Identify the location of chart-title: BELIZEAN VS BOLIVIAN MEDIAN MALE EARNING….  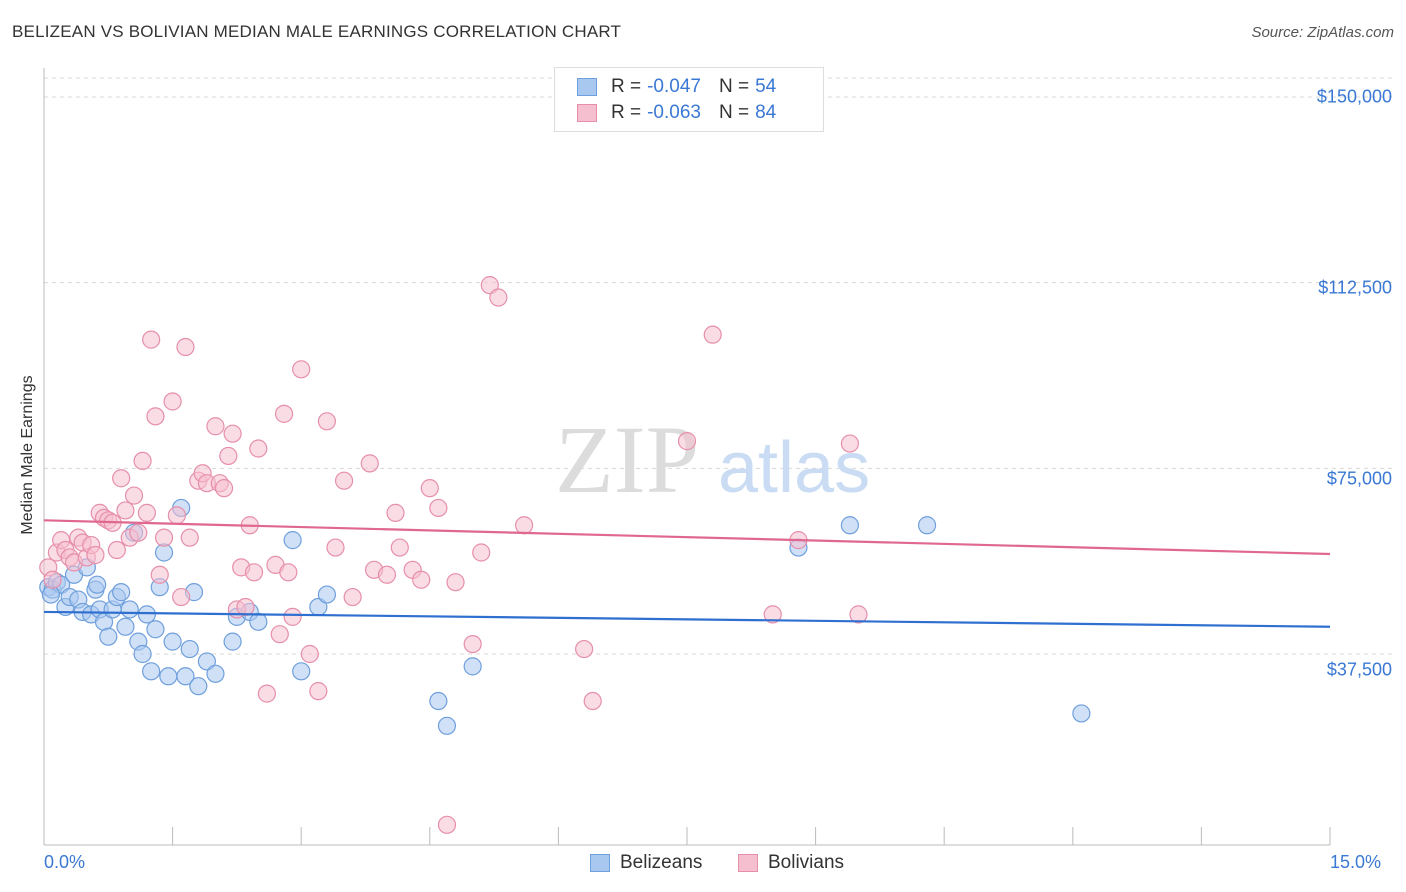
(317, 31).